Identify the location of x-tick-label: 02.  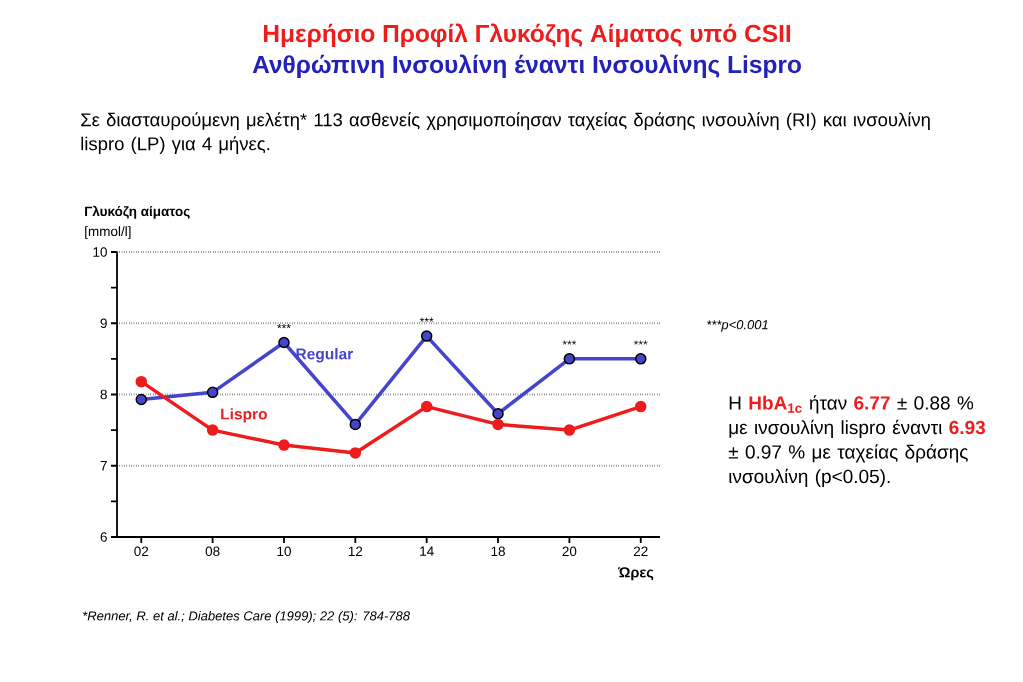
(141, 551).